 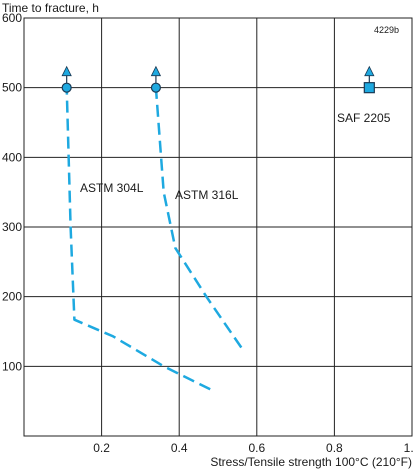 What do you see at coordinates (12, 366) in the screenshot?
I see `y-tick-label: 100` at bounding box center [12, 366].